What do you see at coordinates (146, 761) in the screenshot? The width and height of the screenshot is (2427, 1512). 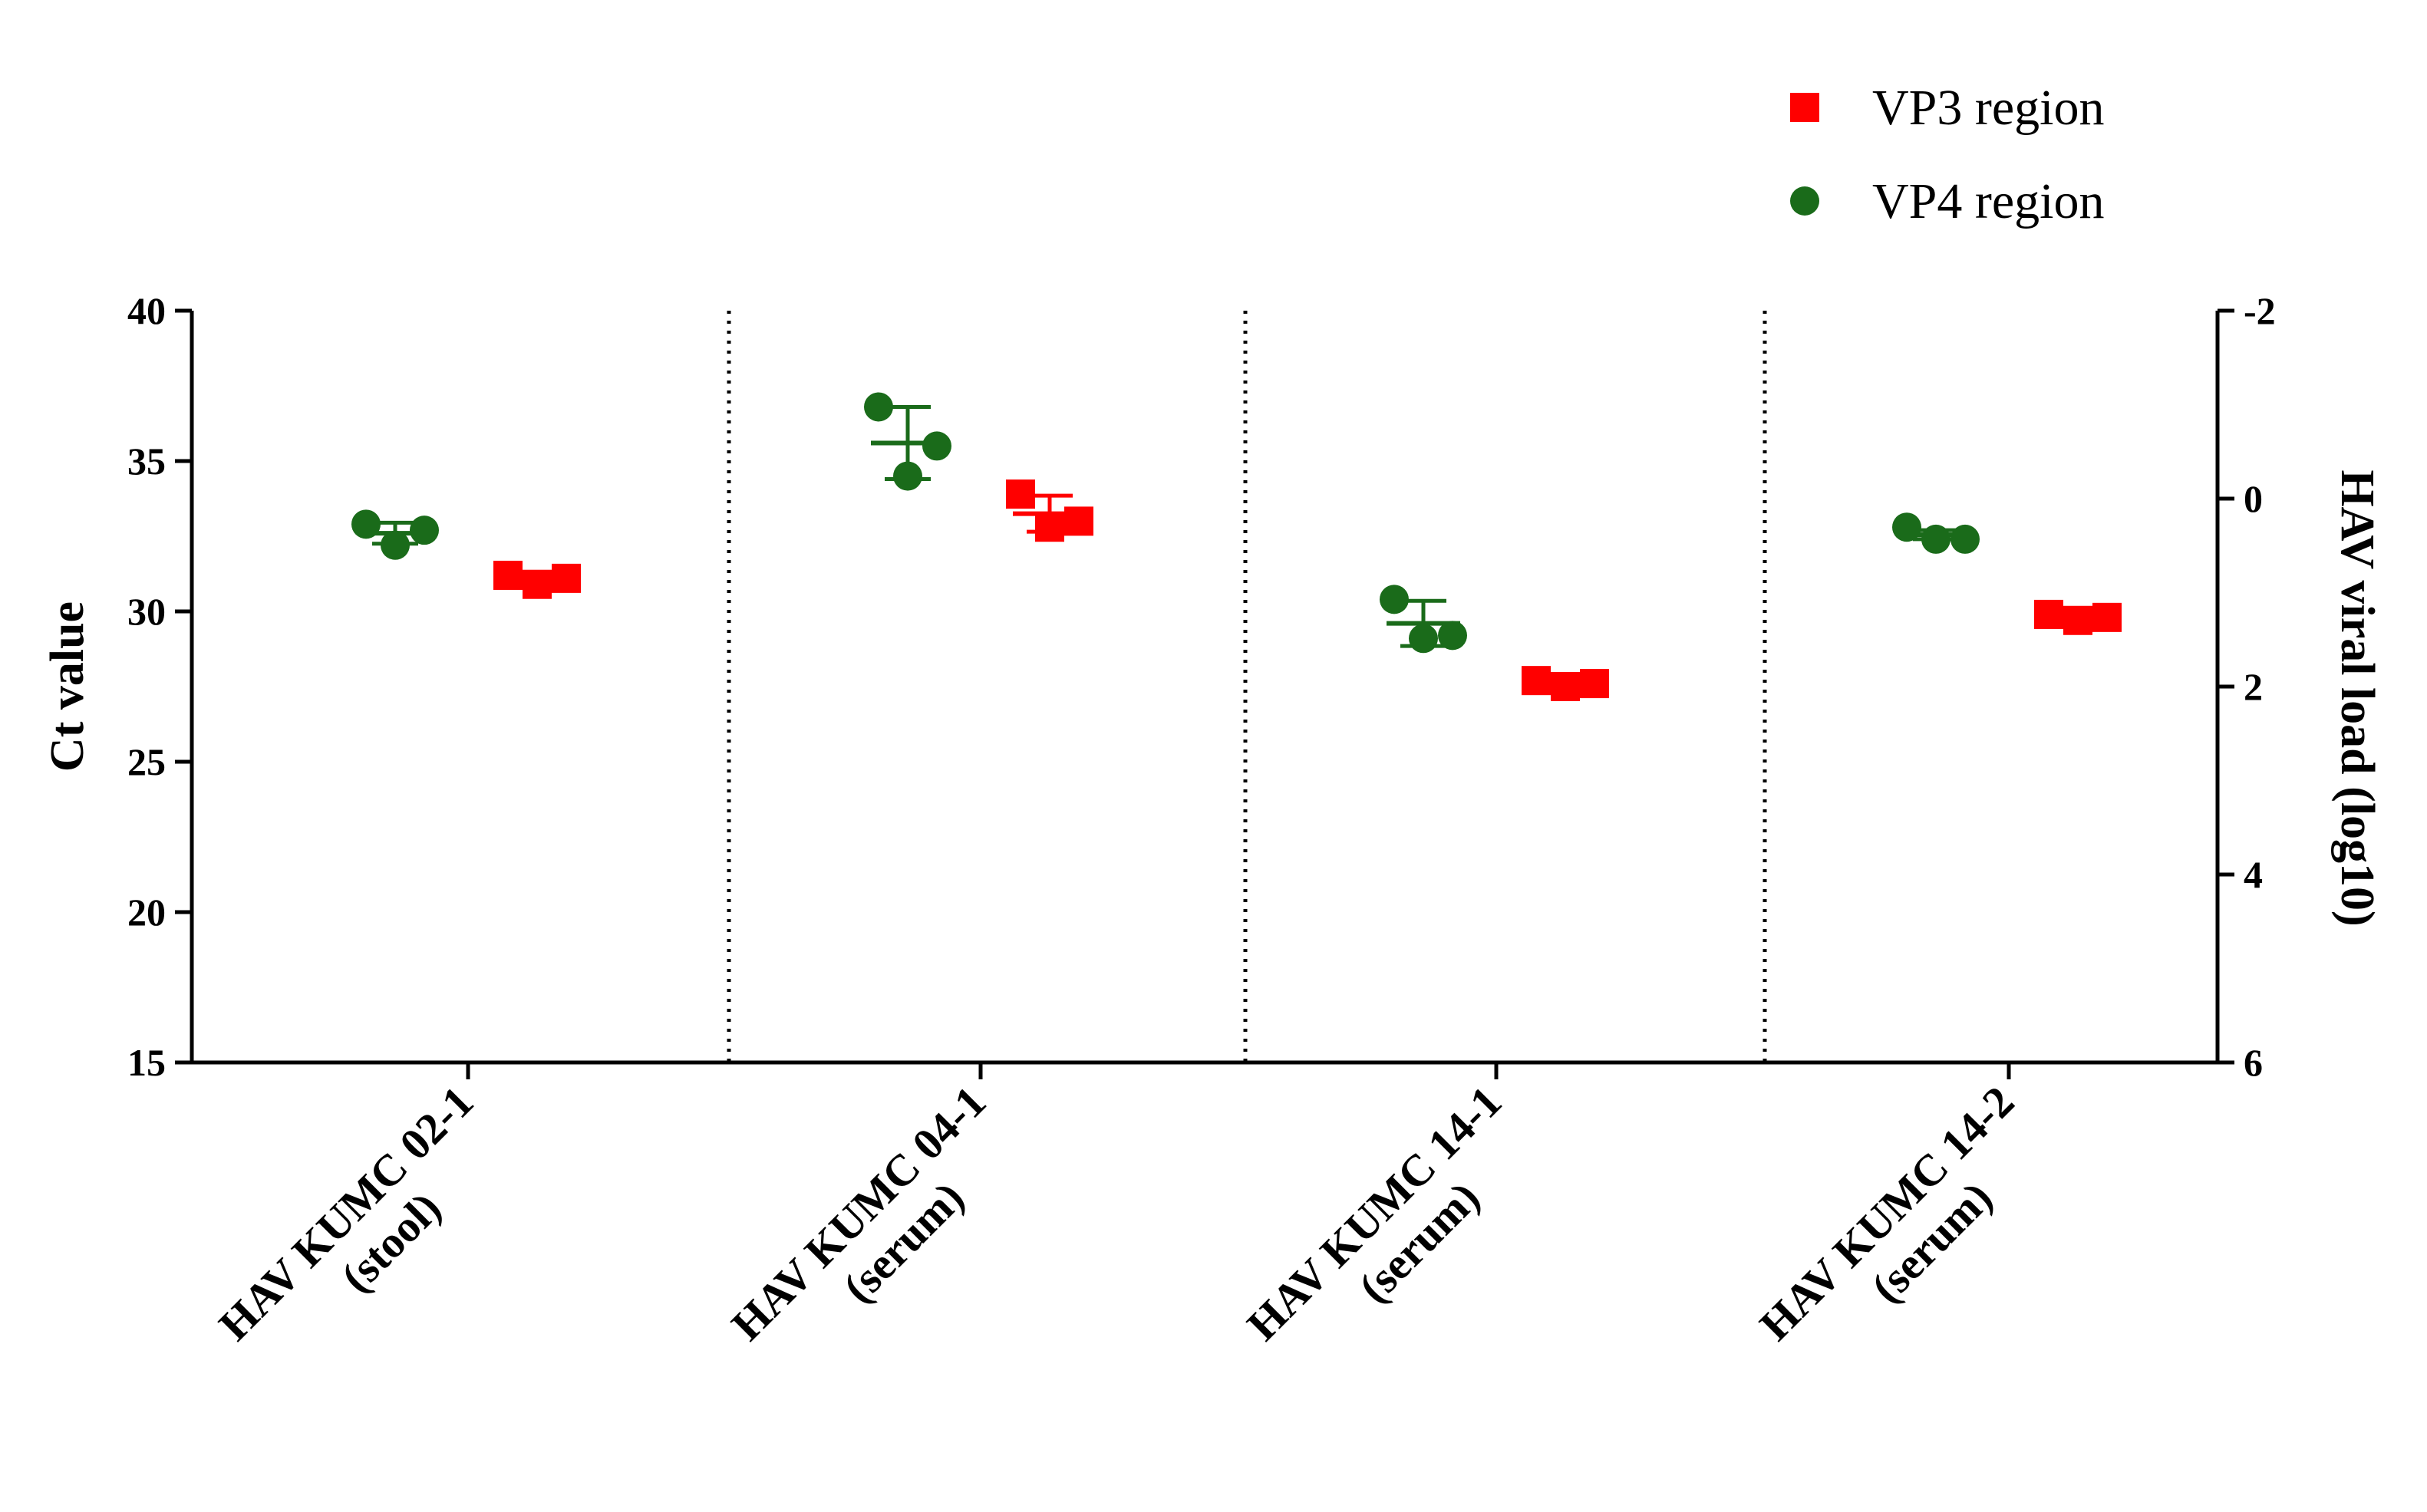 I see `y-tick-label-left: 25` at bounding box center [146, 761].